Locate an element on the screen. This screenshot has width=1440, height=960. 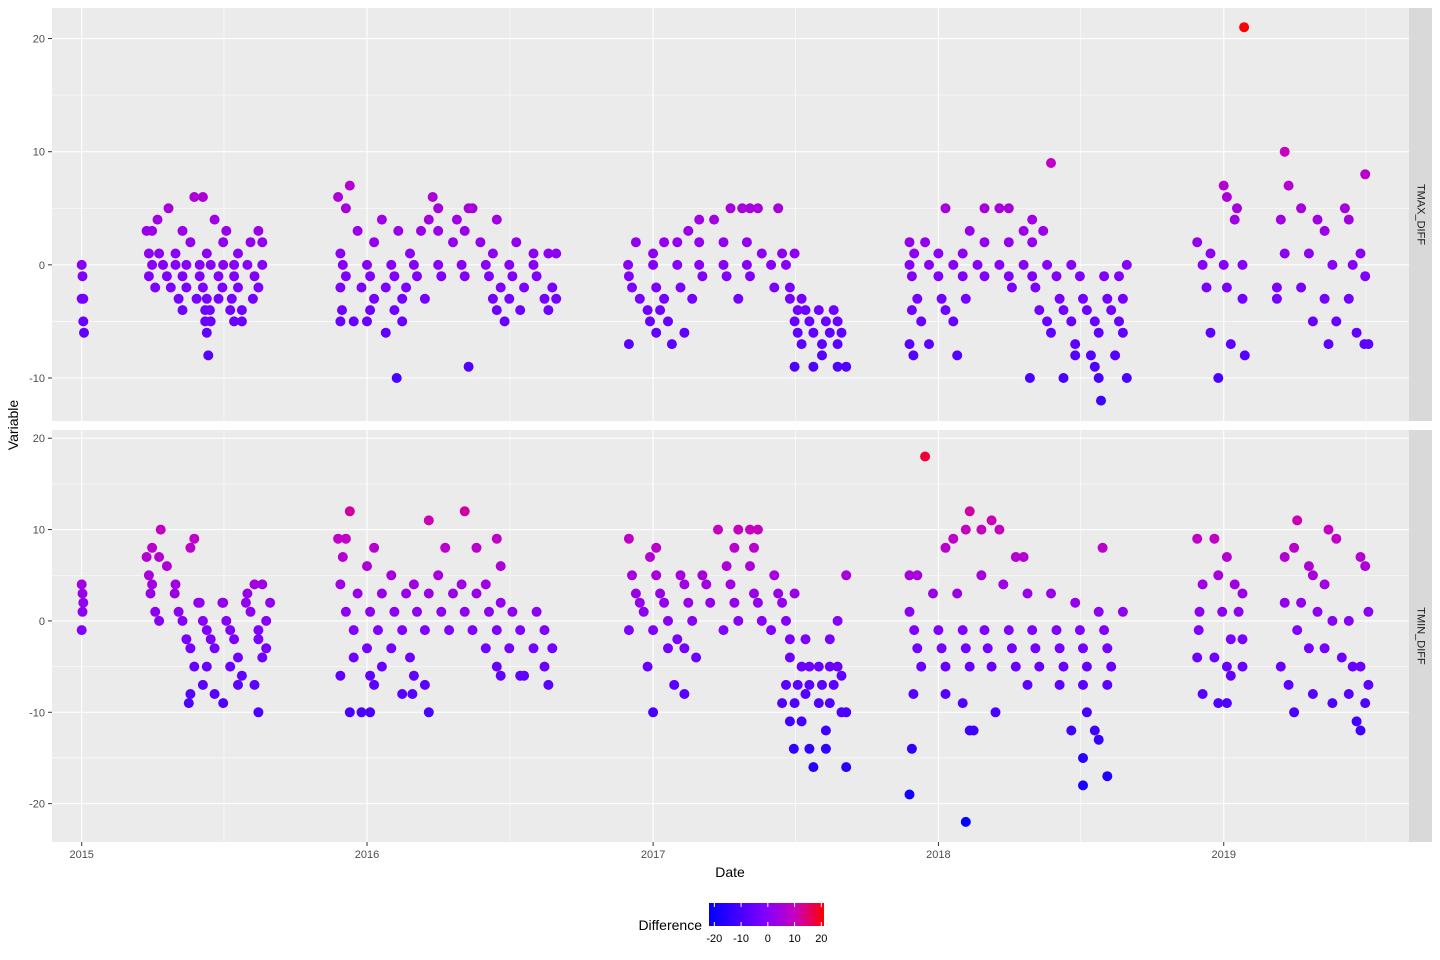
x-axis-title: Date is located at coordinates (730, 872).